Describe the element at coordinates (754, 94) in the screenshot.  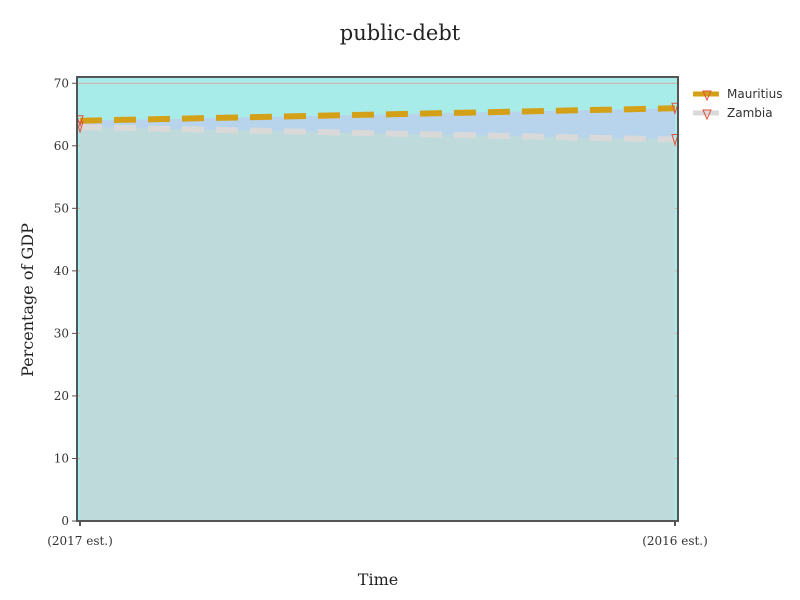
I see `legend-label-mauritius: Mauritius` at that location.